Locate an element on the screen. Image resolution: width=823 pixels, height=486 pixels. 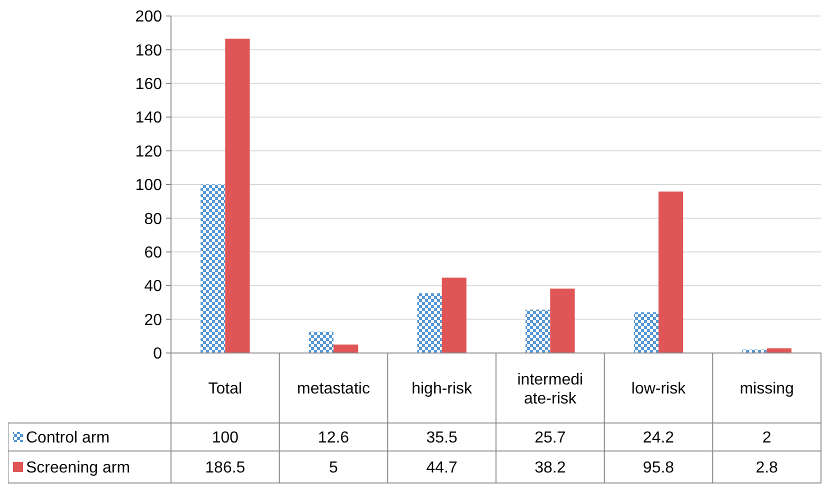
data-label: 25.7 is located at coordinates (550, 438).